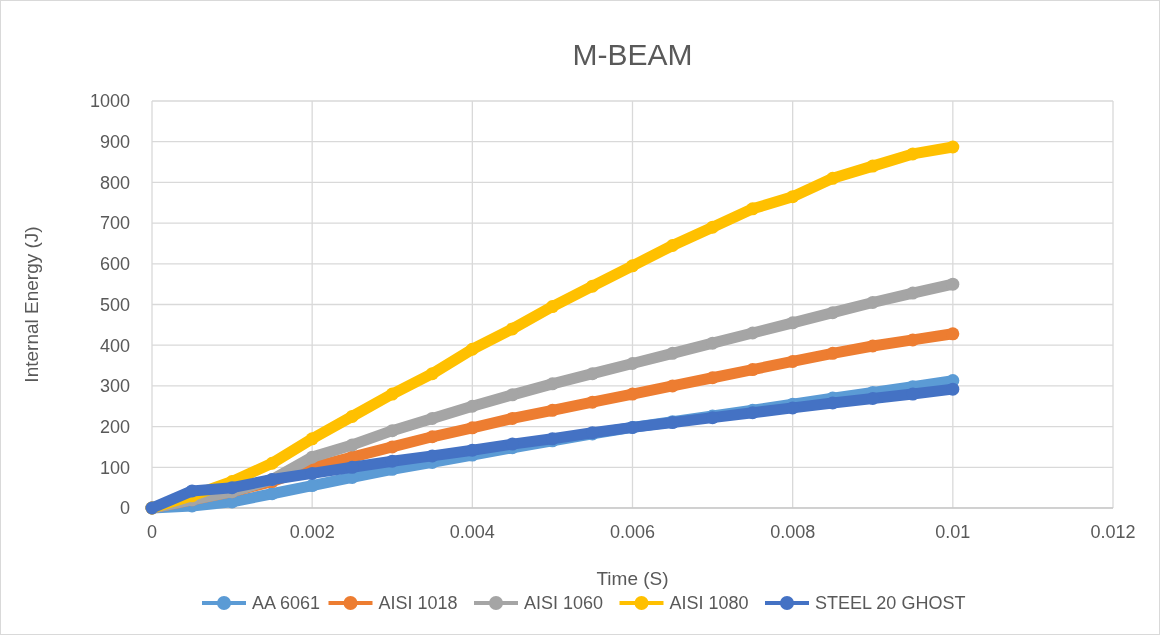 This screenshot has width=1160, height=635. What do you see at coordinates (114, 264) in the screenshot?
I see `y-tick-label: 600` at bounding box center [114, 264].